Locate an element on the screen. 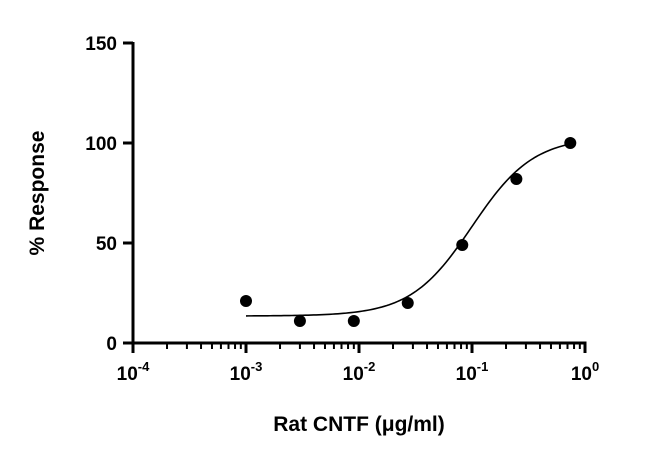 The width and height of the screenshot is (654, 457). y-tick-label: 50 is located at coordinates (106, 244).